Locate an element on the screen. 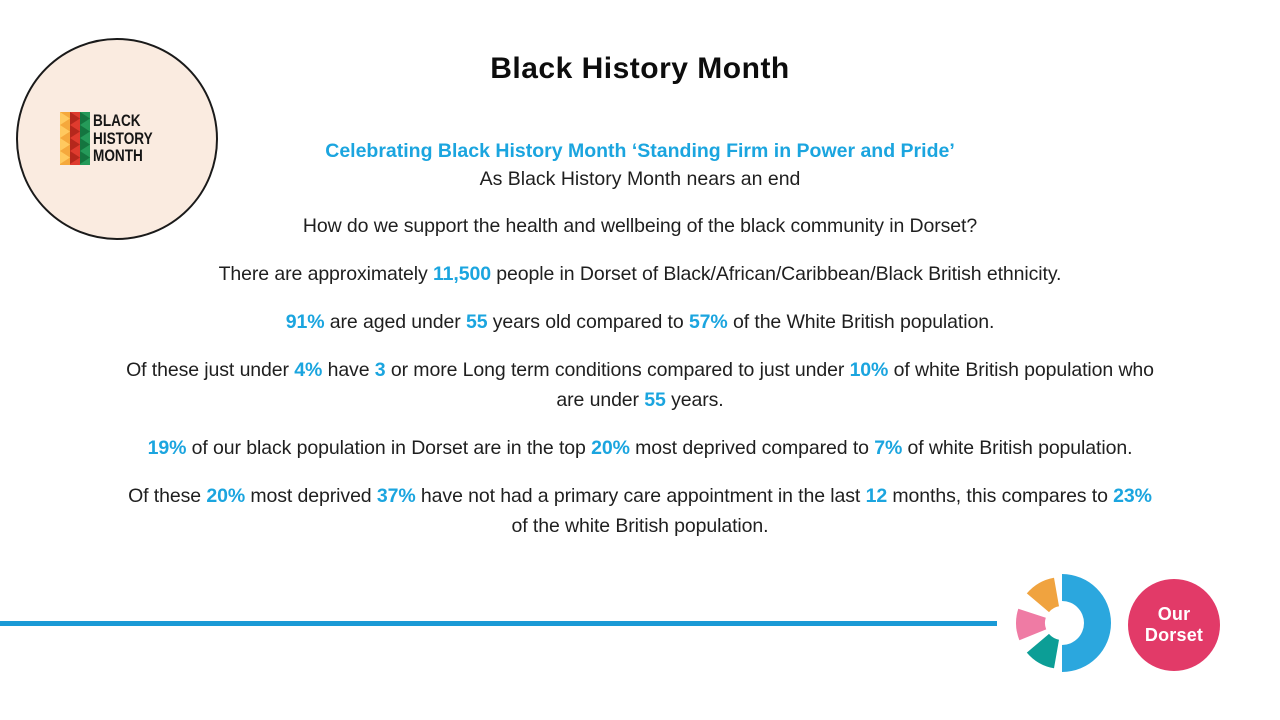 The height and width of the screenshot is (720, 1280). paragraph-text: are aged under is located at coordinates (395, 322).